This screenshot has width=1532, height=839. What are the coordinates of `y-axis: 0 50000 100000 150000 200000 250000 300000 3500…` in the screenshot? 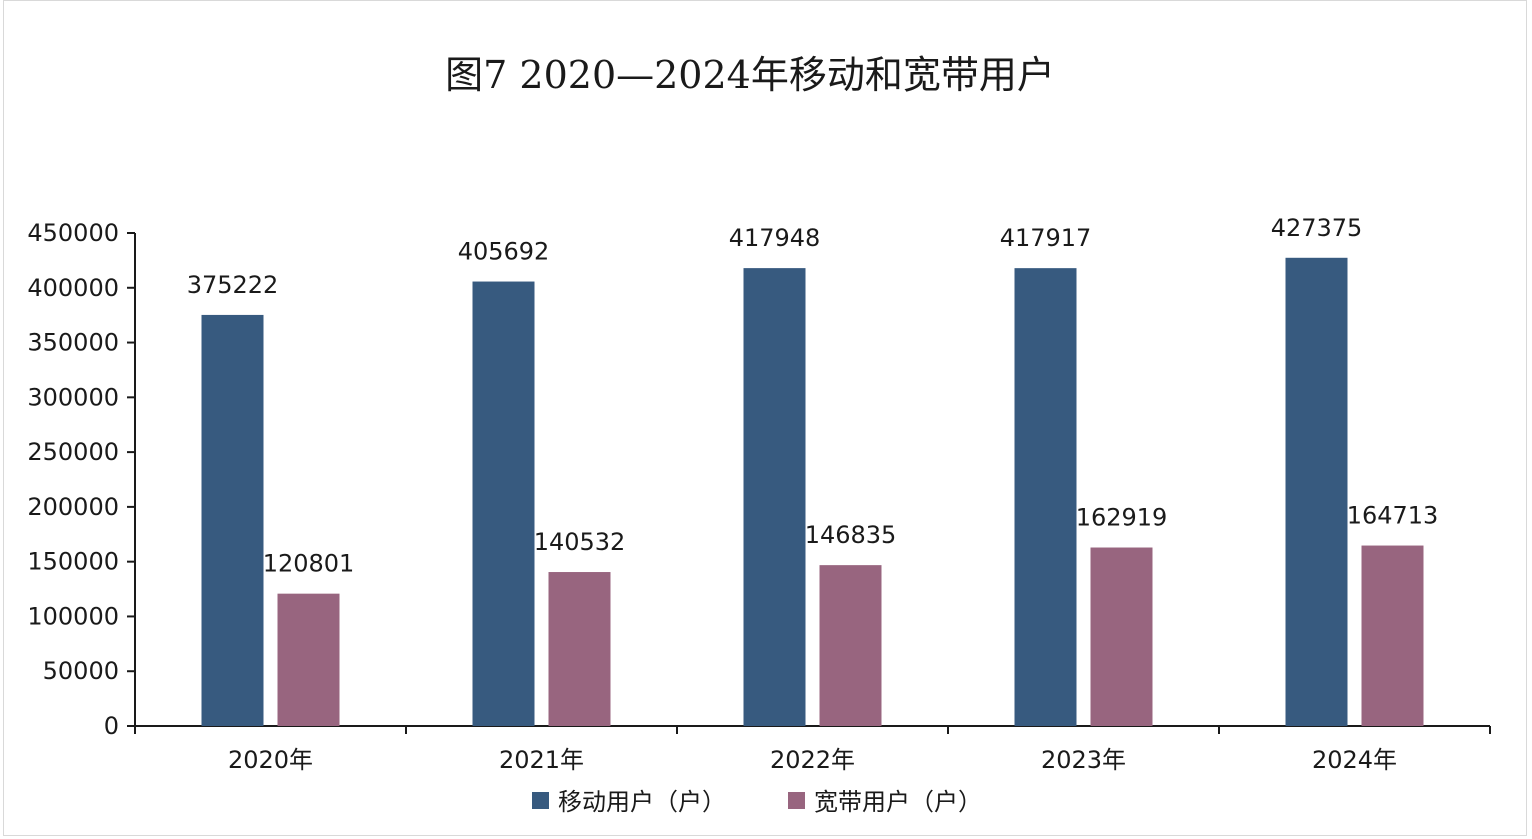 It's located at (81, 479).